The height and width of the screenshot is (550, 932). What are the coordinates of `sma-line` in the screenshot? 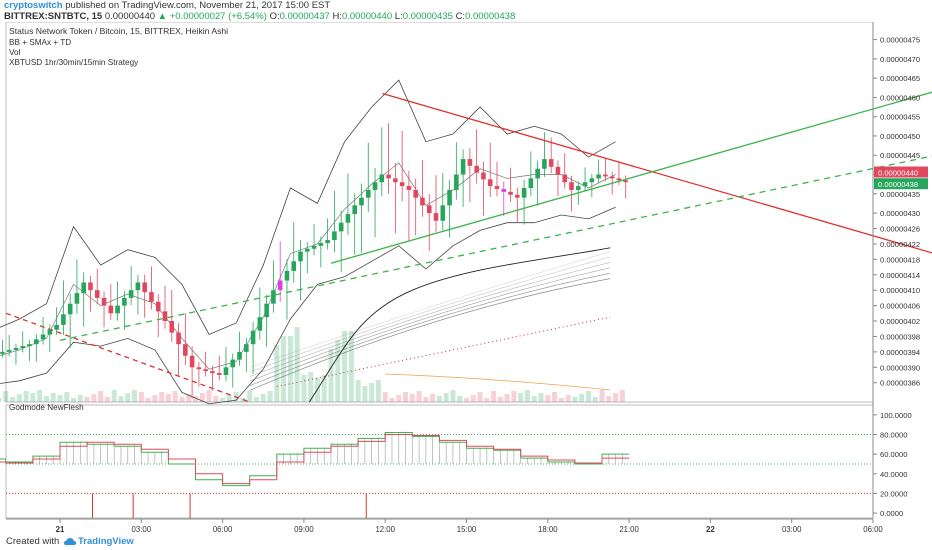 It's located at (430, 309).